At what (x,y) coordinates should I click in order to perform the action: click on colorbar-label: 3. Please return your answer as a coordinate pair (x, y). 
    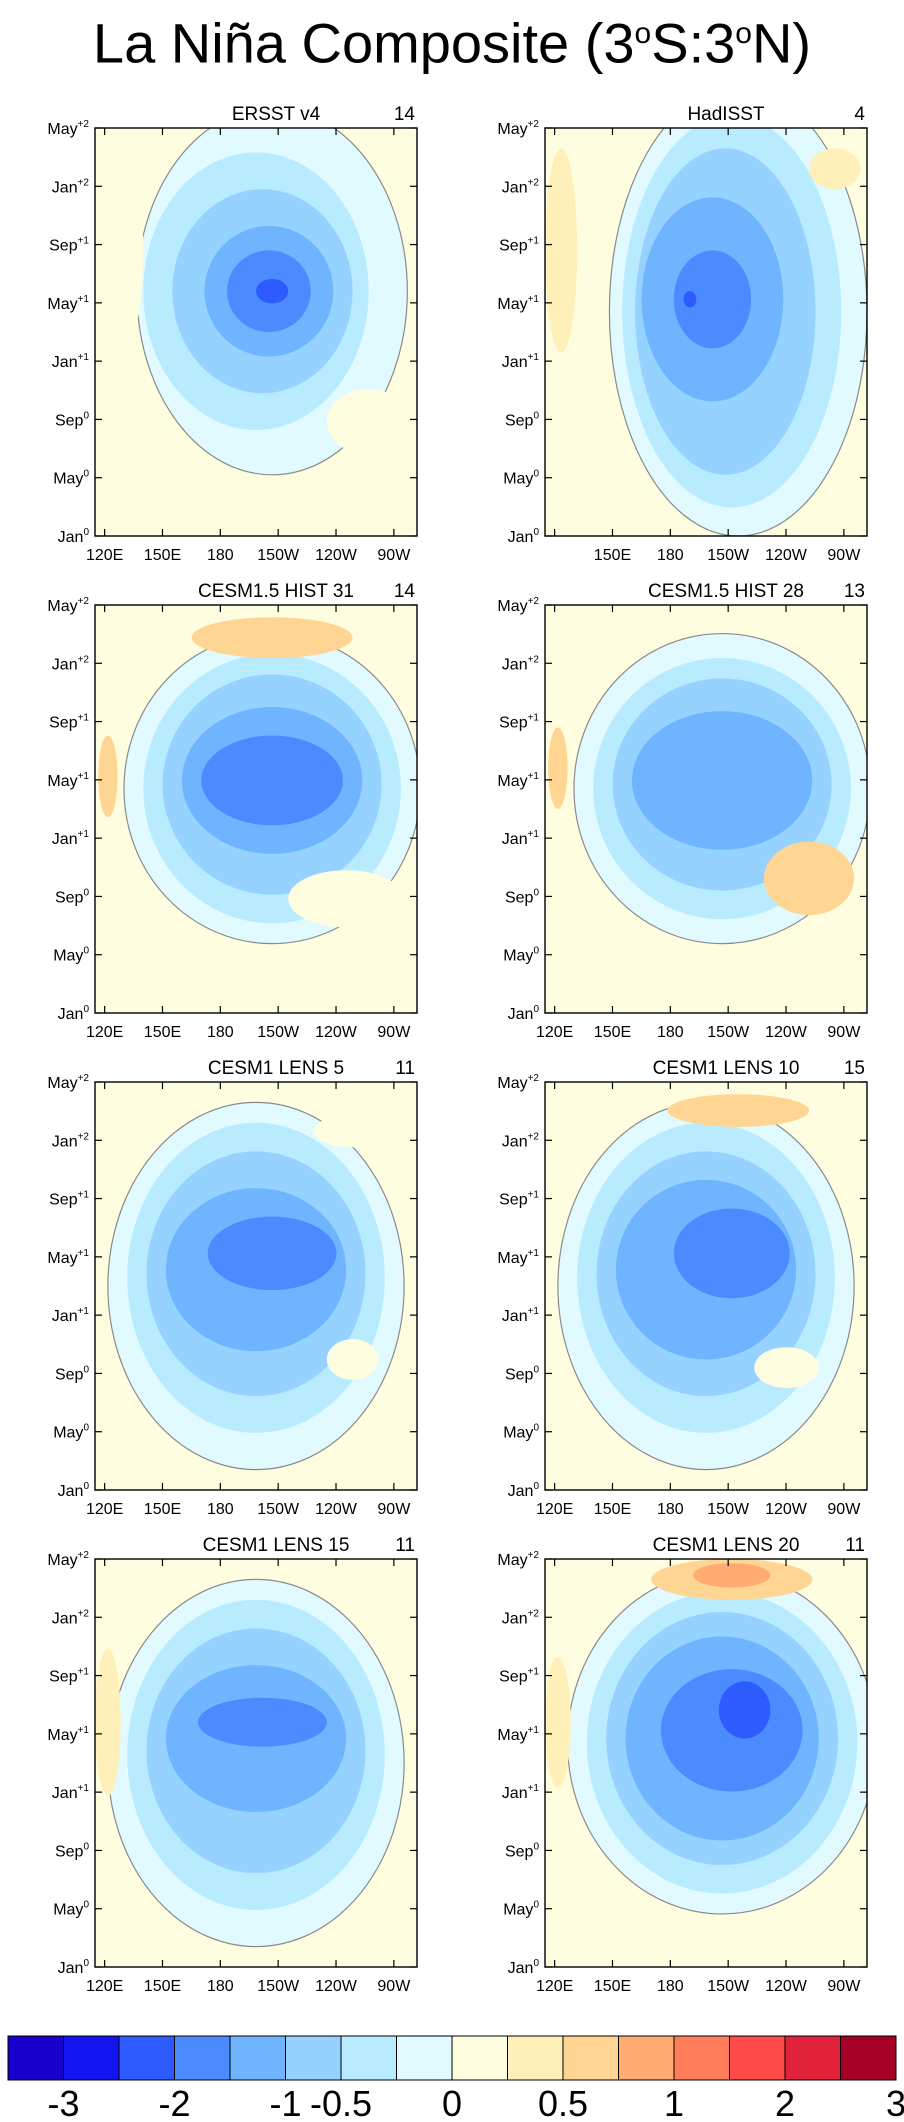
    Looking at the image, I should click on (895, 2102).